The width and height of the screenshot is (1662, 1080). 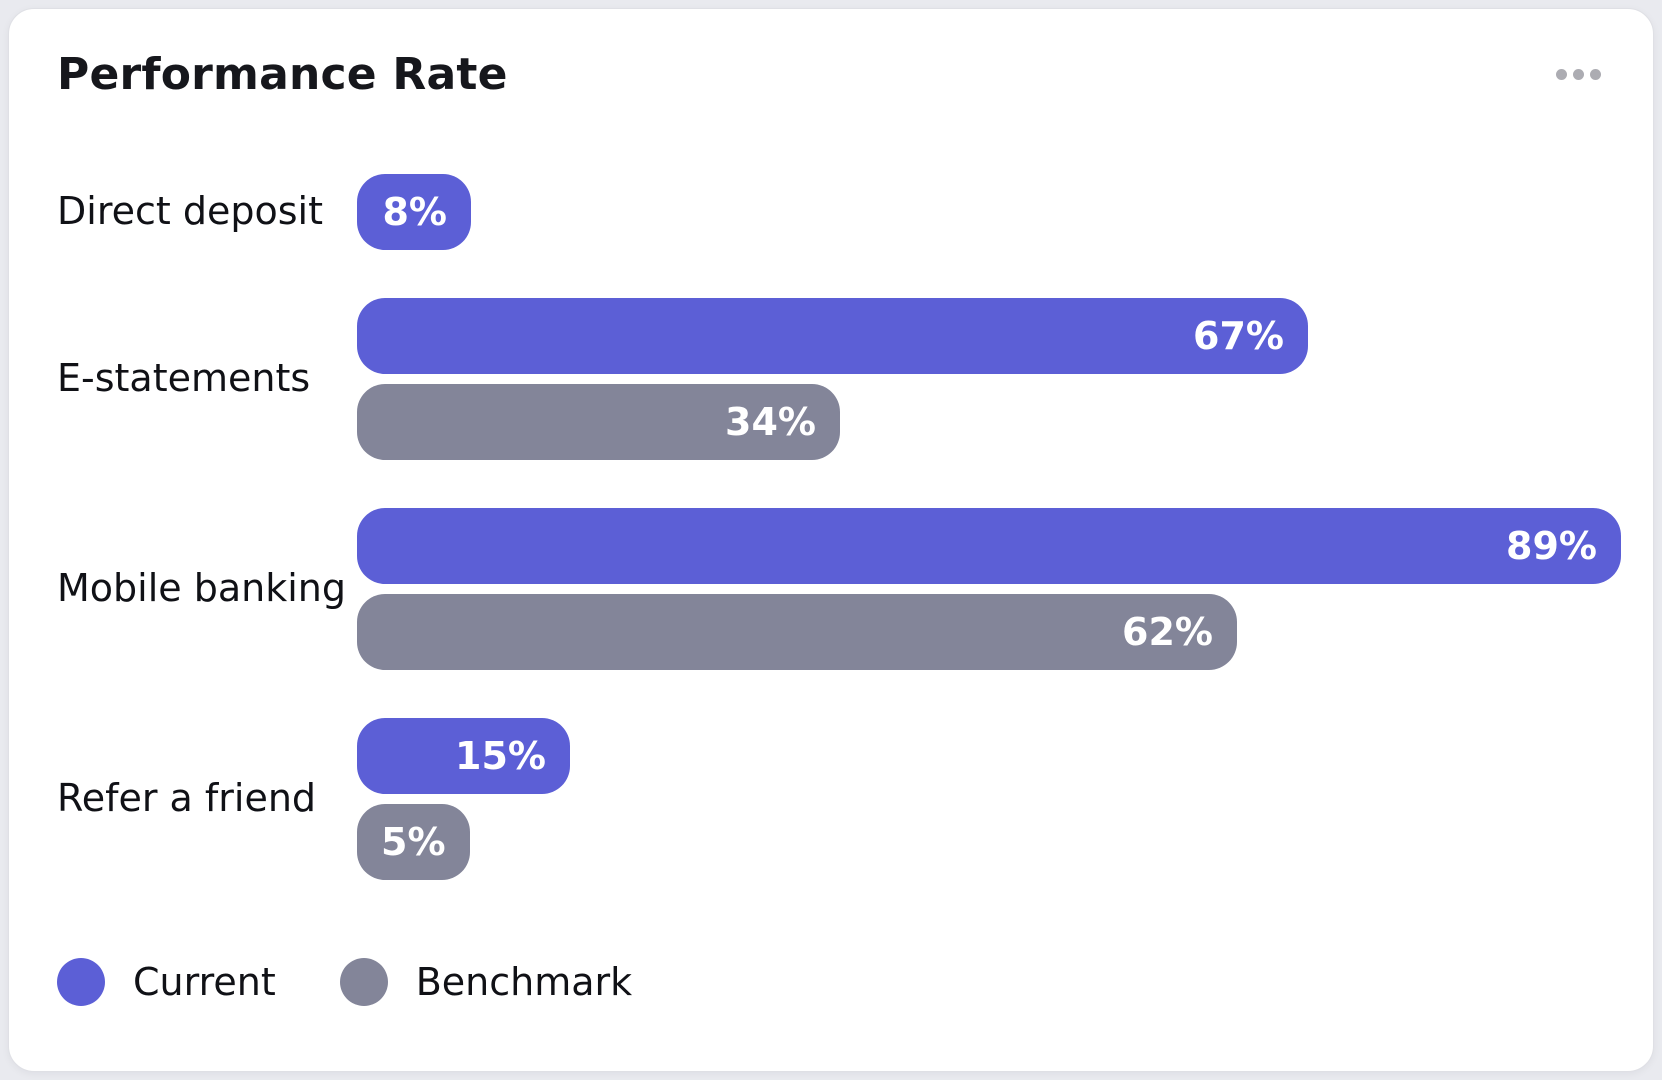 I want to click on legend-item-benchmark: Benchmark, so click(x=486, y=982).